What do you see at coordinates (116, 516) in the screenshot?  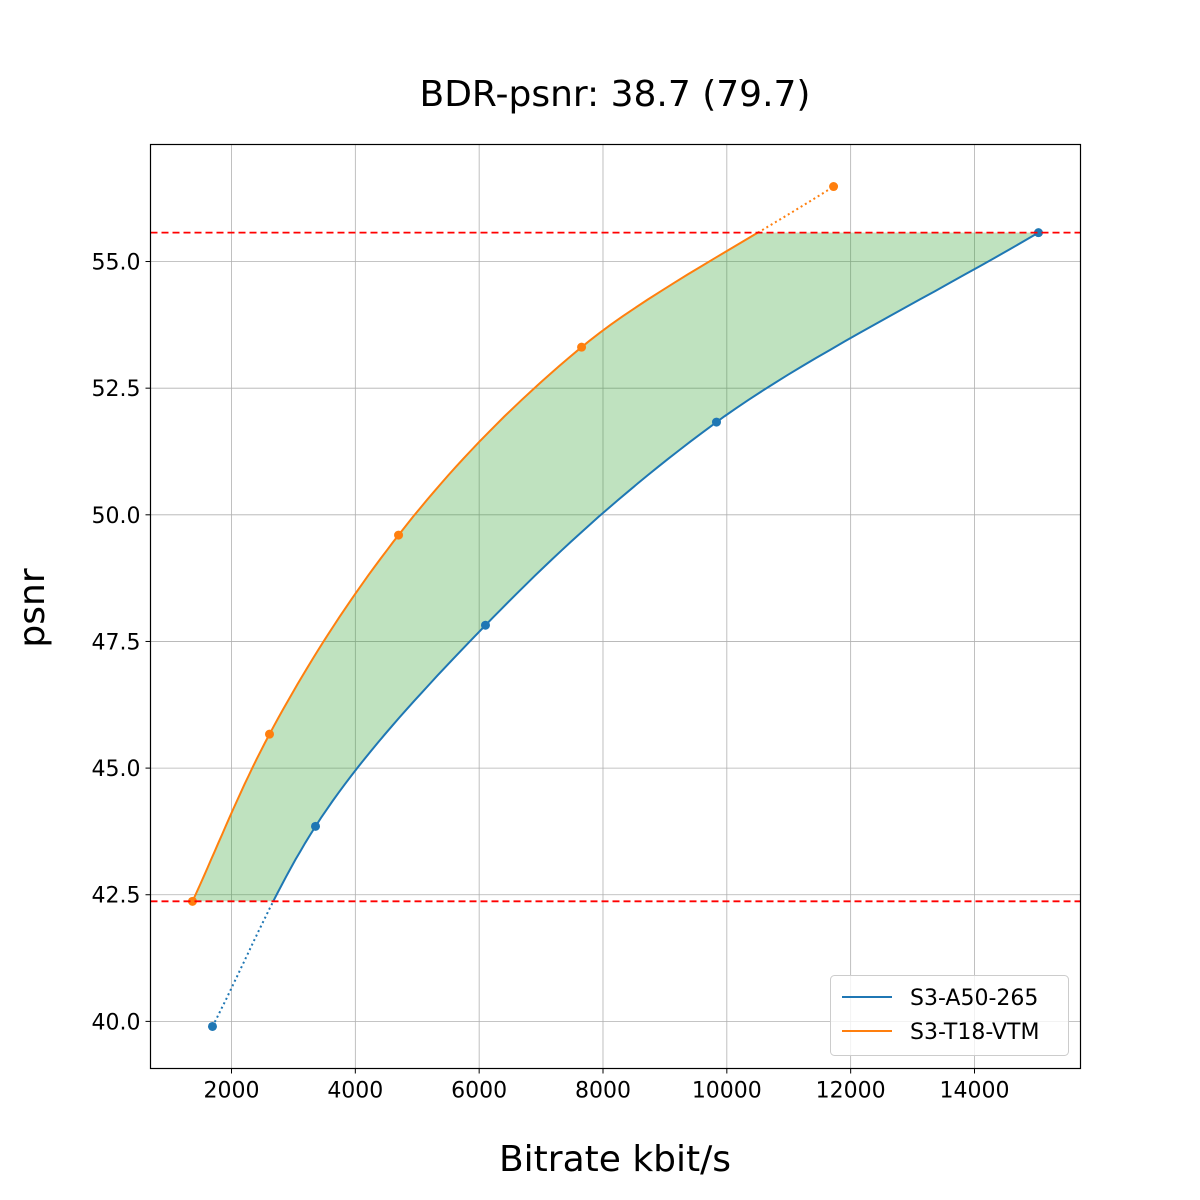 I see `y-tick-label: 50.0` at bounding box center [116, 516].